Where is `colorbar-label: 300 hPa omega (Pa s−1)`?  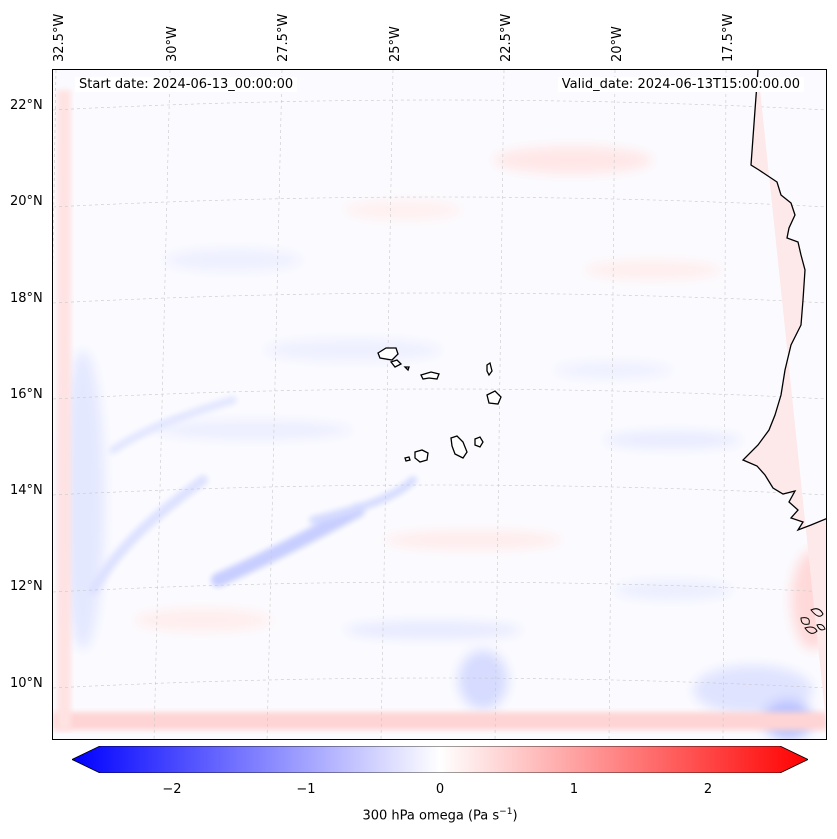
colorbar-label: 300 hPa omega (Pa s−1) is located at coordinates (418, 815).